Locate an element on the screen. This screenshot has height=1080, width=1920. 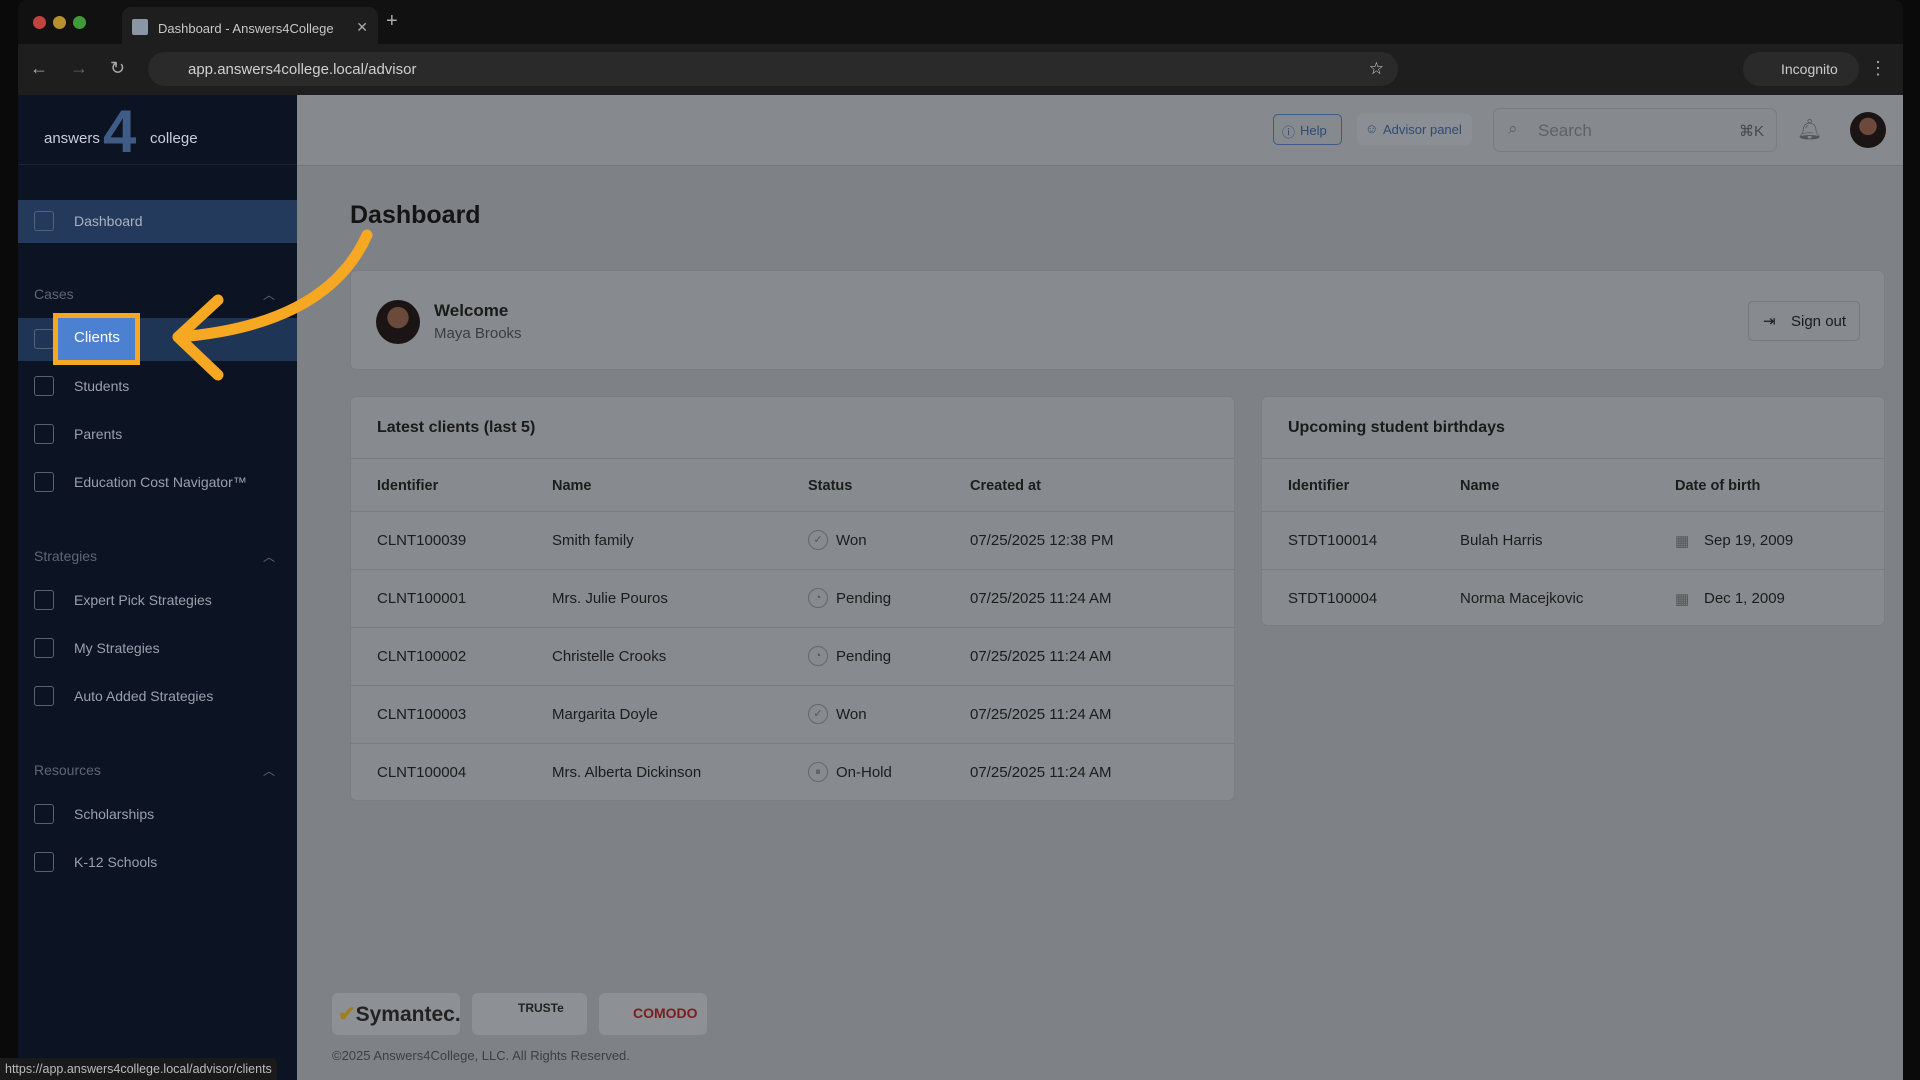
sidebar-item-label: Auto Added Strategies is located at coordinates (144, 696).